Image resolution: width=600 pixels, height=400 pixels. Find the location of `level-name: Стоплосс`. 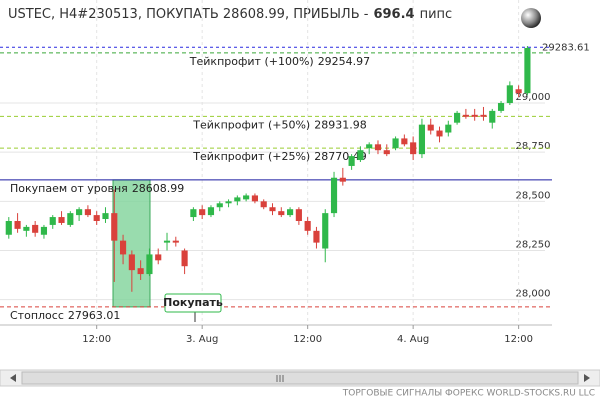

level-name: Стоплосс is located at coordinates (37, 315).